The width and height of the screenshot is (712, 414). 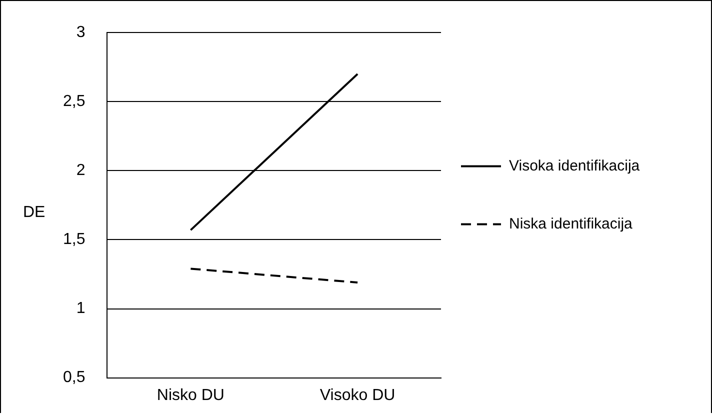 I want to click on x-tick-label: Visoko DU, so click(x=358, y=395).